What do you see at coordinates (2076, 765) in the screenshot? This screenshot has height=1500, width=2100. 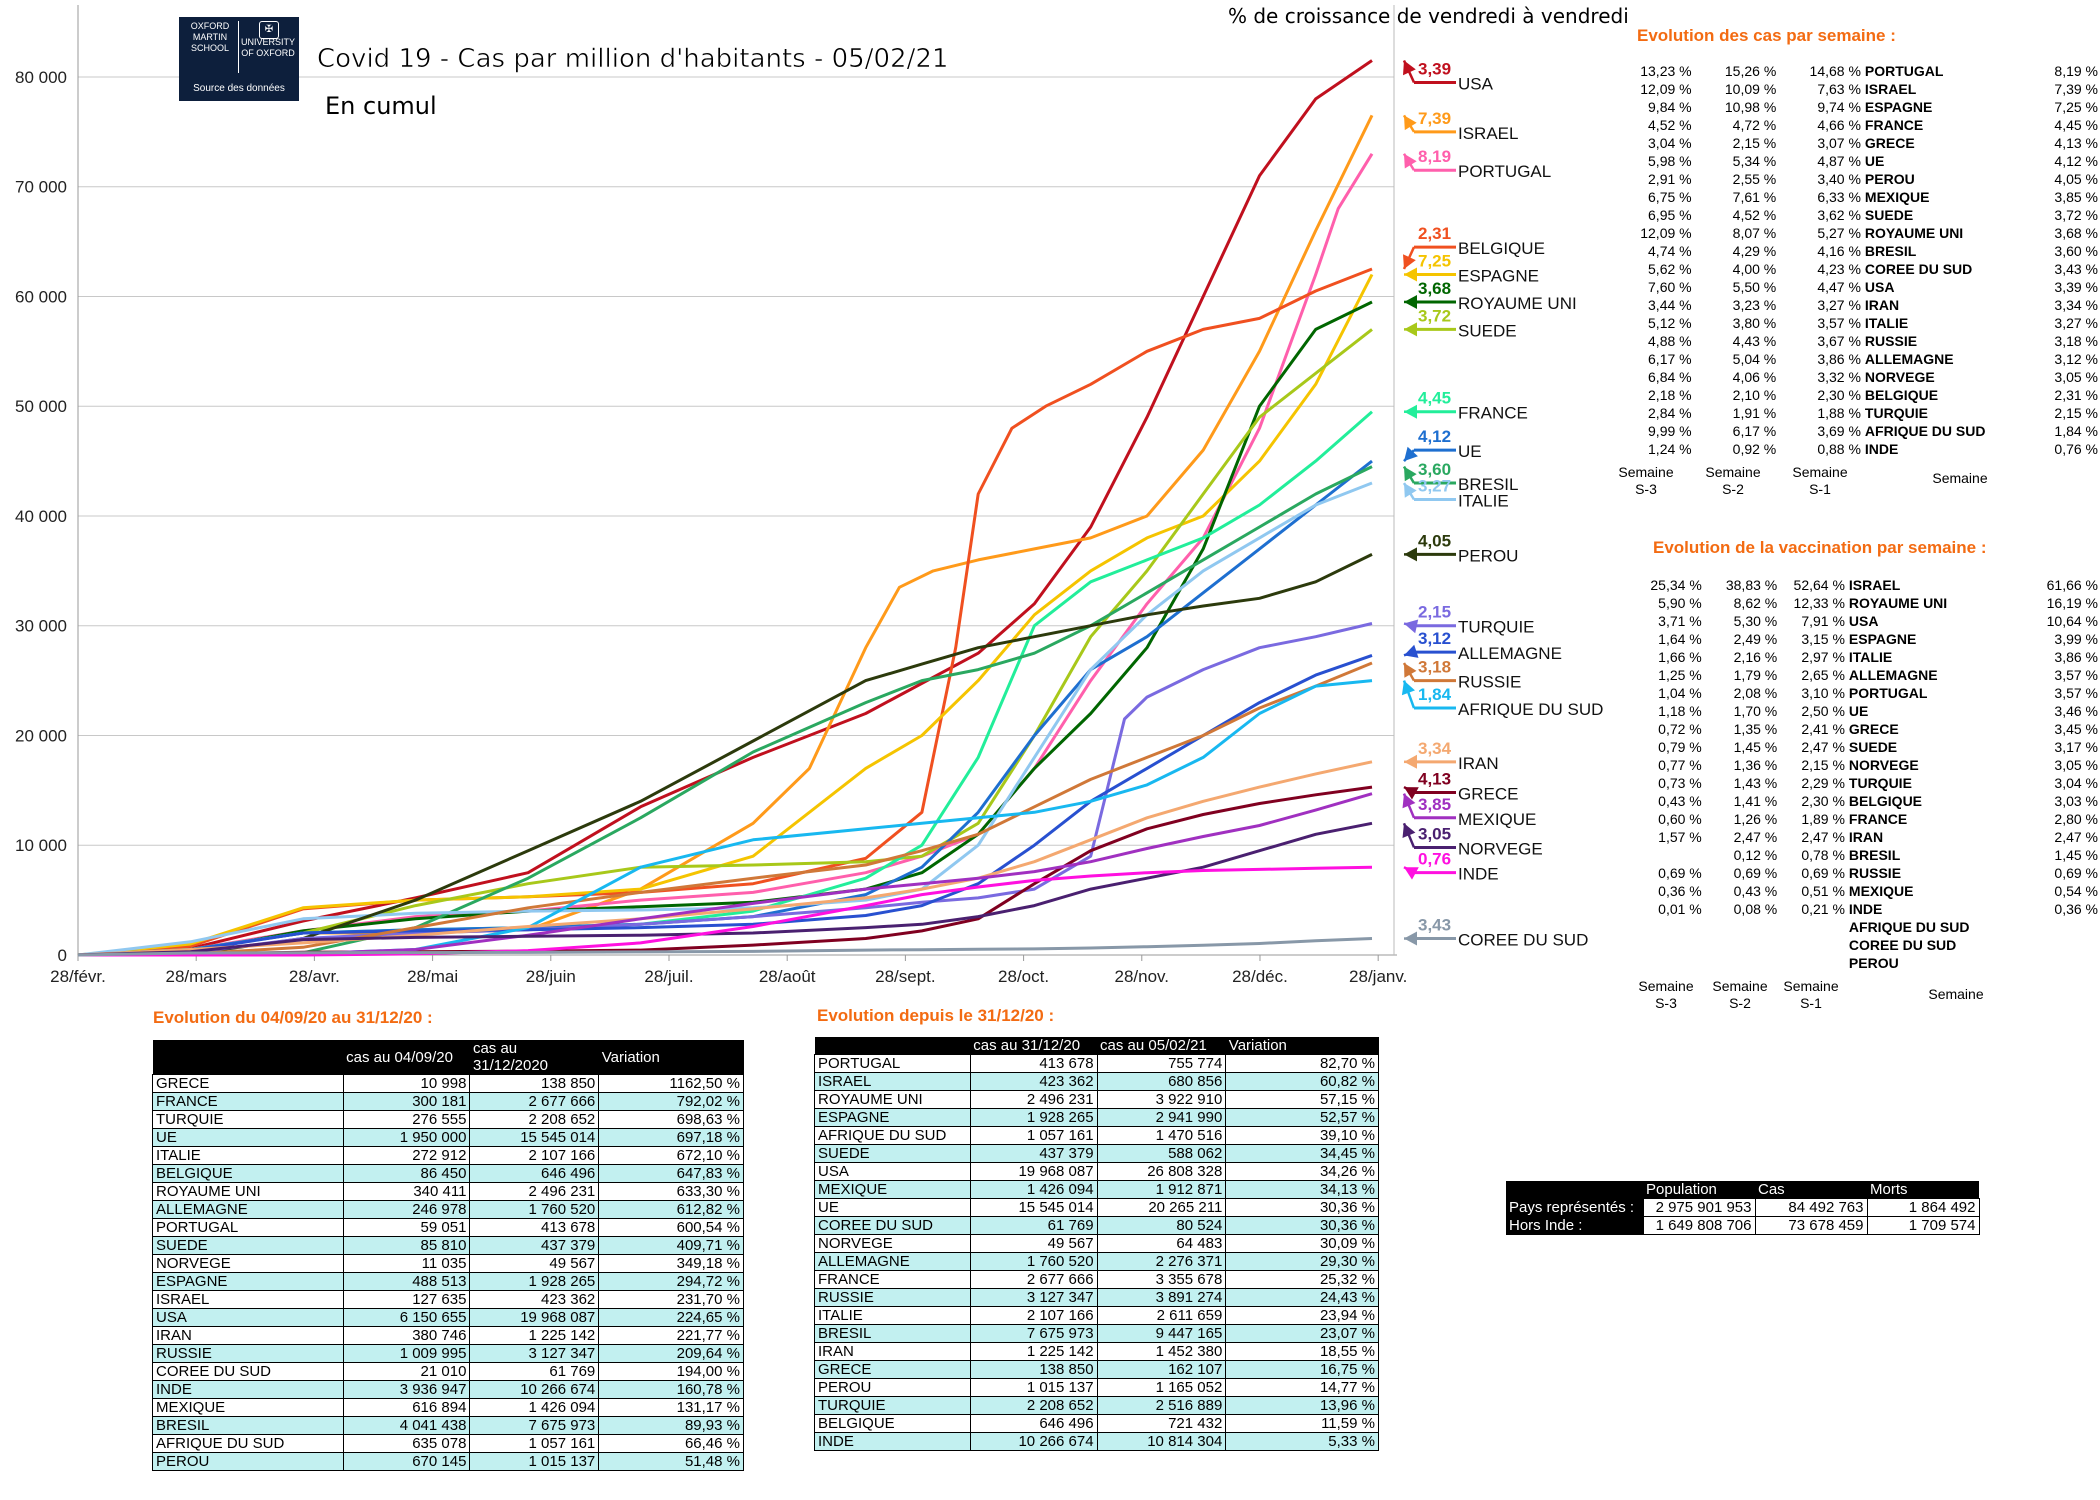 I see `weekly-vaccination-cell: 3,05 %` at bounding box center [2076, 765].